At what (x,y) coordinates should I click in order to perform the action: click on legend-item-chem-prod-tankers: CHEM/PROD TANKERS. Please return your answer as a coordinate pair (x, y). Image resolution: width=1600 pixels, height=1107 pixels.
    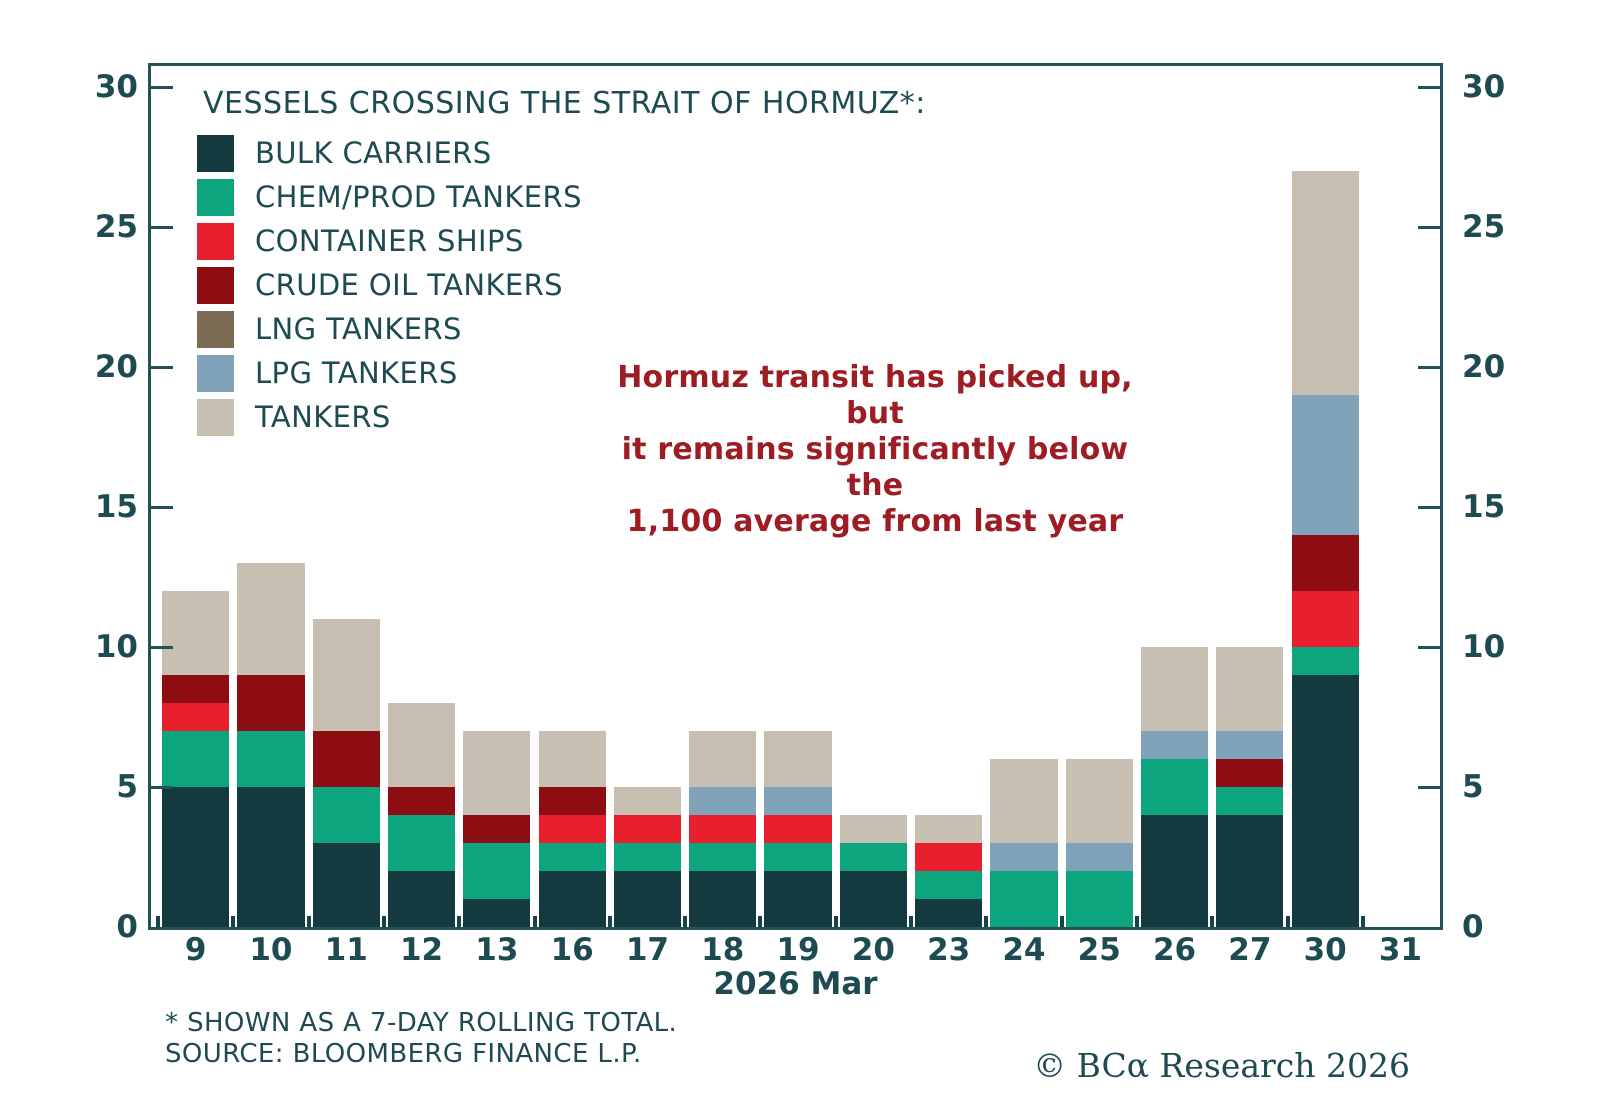
    Looking at the image, I should click on (389, 197).